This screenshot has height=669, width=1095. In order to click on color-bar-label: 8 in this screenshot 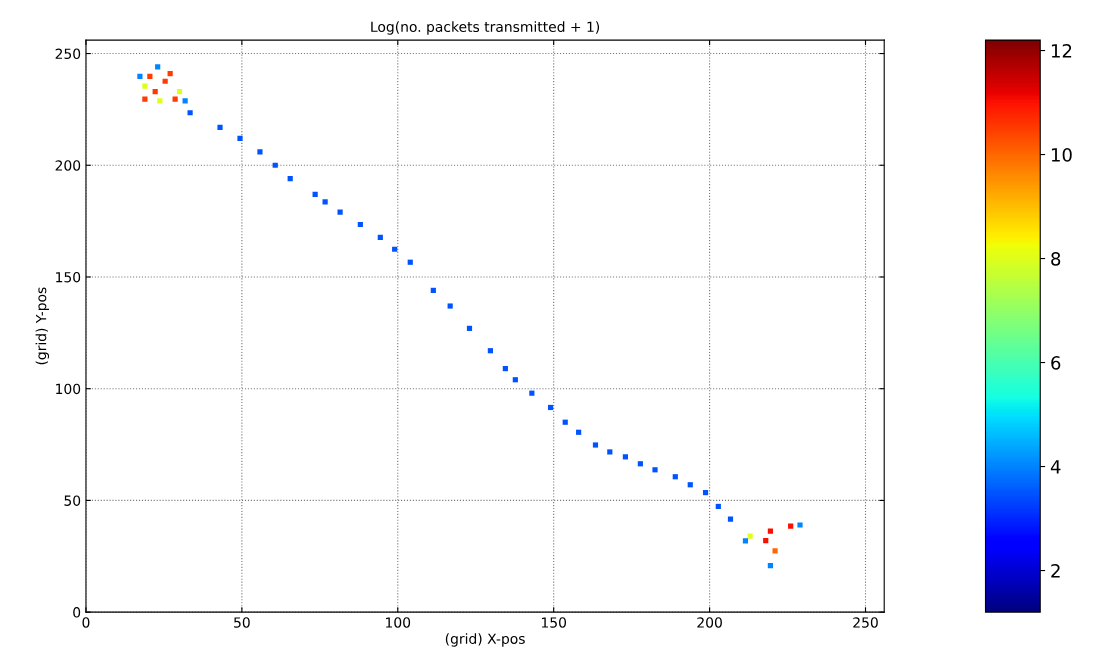, I will do `click(1056, 259)`.